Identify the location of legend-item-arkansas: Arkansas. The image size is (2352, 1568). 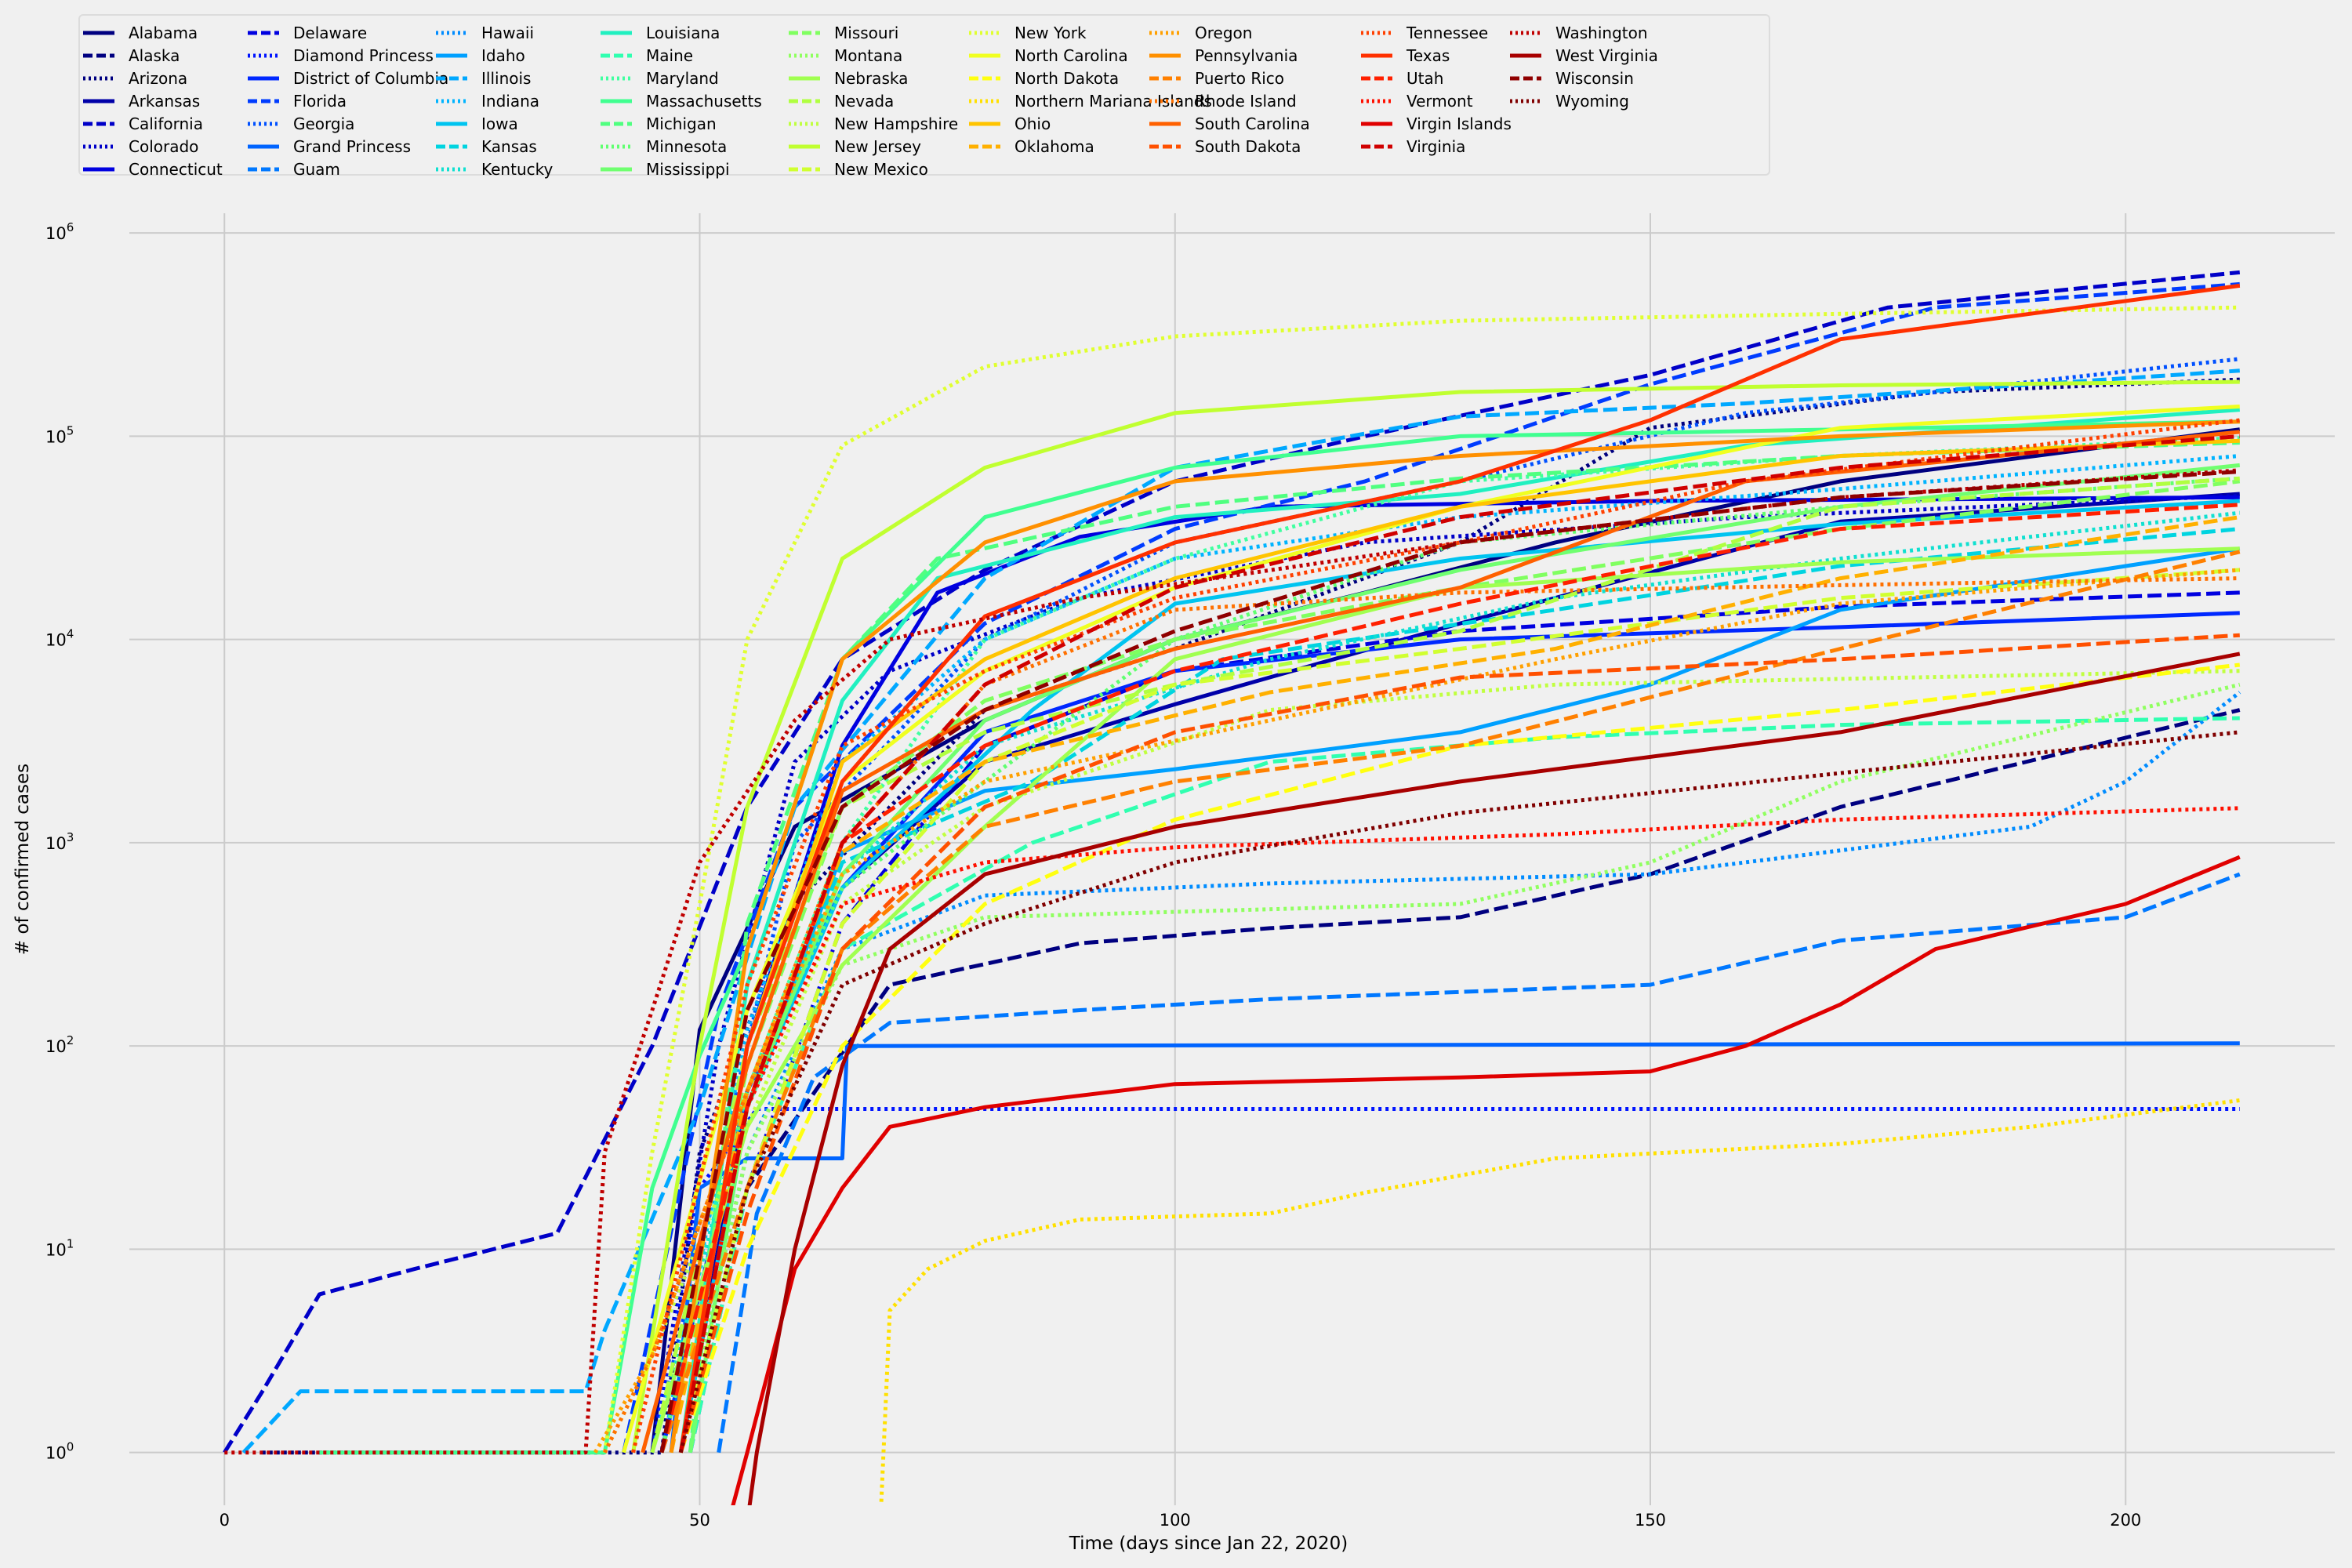
(141, 101).